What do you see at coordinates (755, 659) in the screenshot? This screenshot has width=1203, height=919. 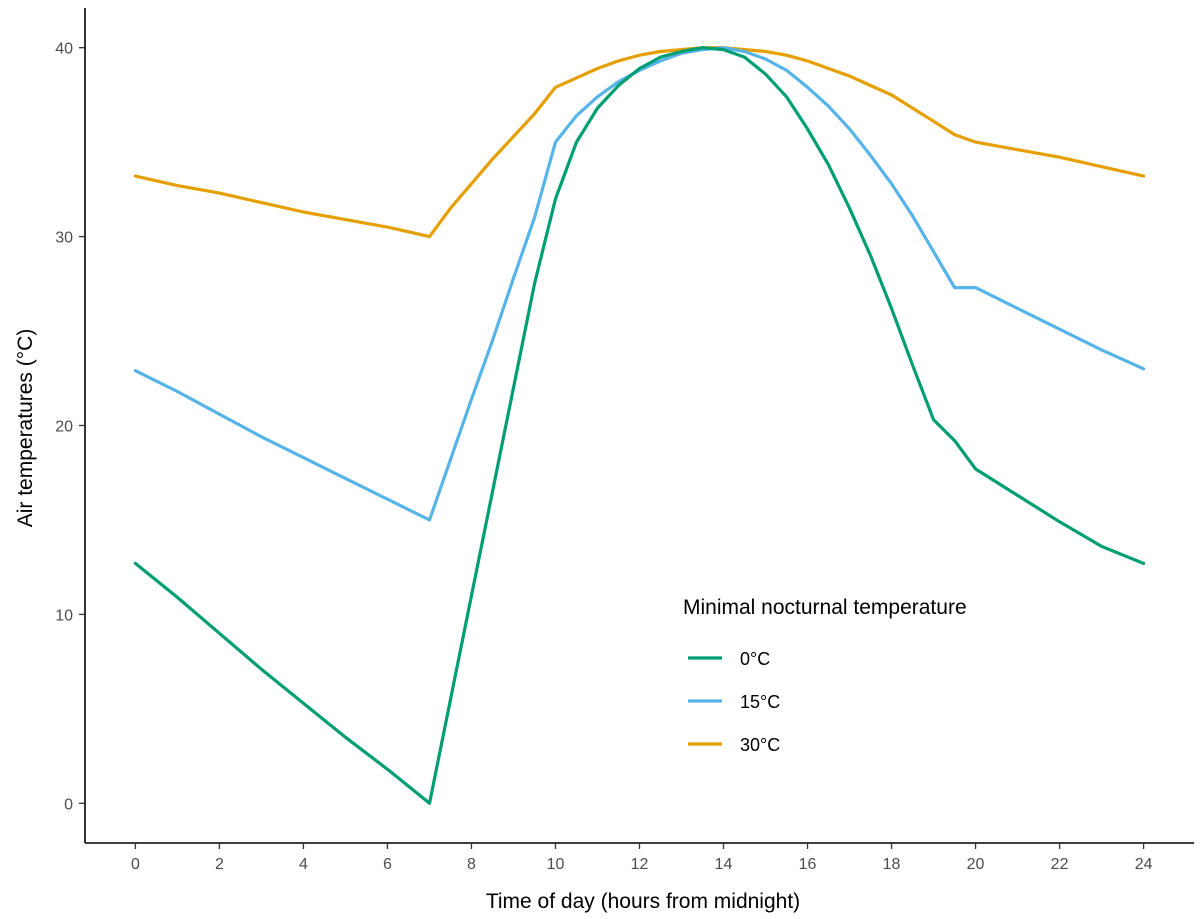 I see `legend-label-0: 0°C` at bounding box center [755, 659].